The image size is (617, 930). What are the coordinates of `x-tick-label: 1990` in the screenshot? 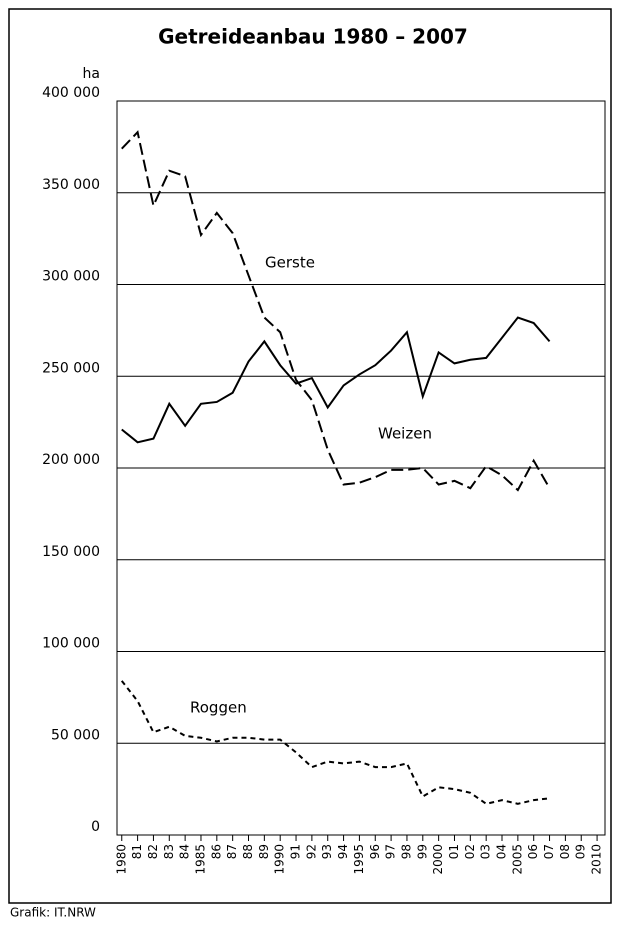 It's located at (280, 859).